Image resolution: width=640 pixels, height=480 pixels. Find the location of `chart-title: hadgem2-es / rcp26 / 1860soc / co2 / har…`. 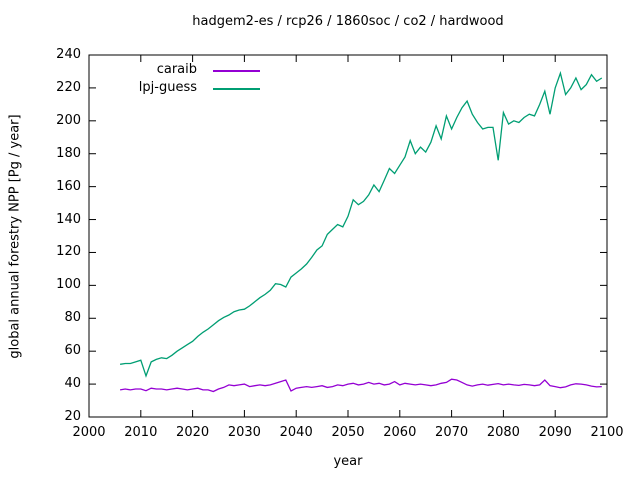

chart-title: hadgem2-es / rcp26 / 1860soc / co2 / har… is located at coordinates (348, 21).